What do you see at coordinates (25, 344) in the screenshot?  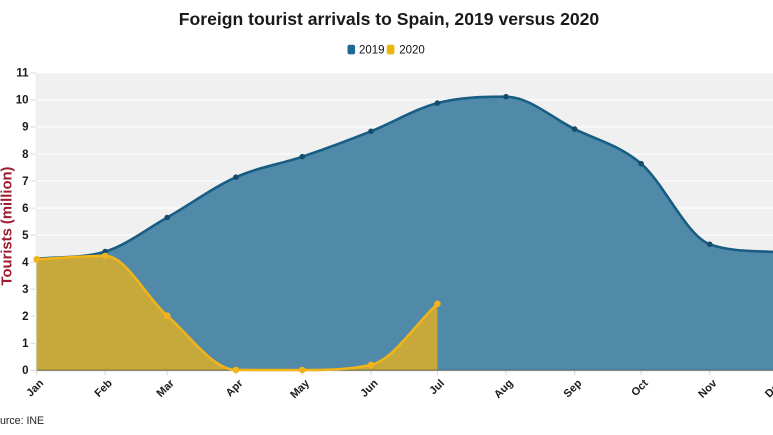 I see `svg-text: 1` at bounding box center [25, 344].